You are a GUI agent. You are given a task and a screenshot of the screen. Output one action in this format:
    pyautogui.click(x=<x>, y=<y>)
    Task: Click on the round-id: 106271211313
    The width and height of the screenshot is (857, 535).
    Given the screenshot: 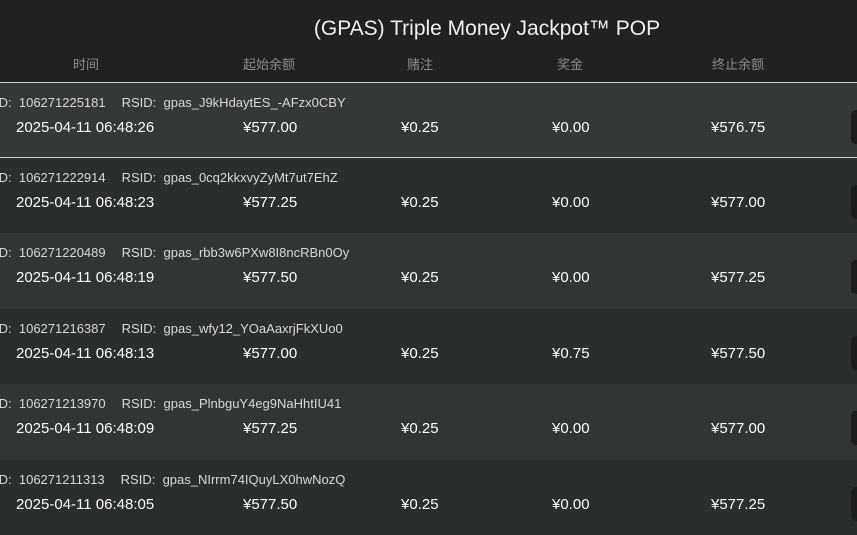 What is the action you would take?
    pyautogui.click(x=62, y=479)
    